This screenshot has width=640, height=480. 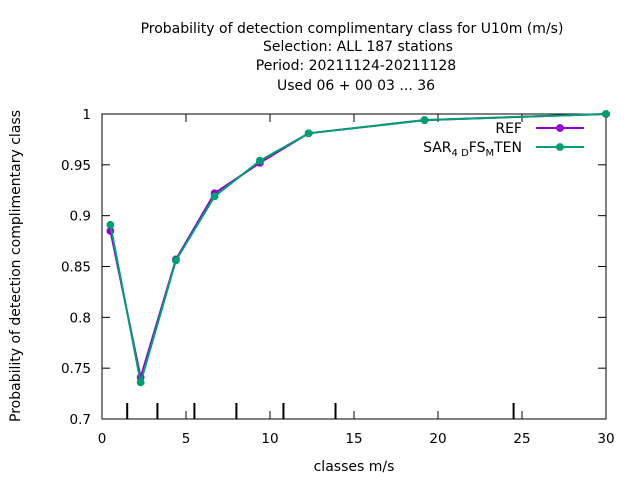 I want to click on x-tick-label: 20, so click(x=437, y=439).